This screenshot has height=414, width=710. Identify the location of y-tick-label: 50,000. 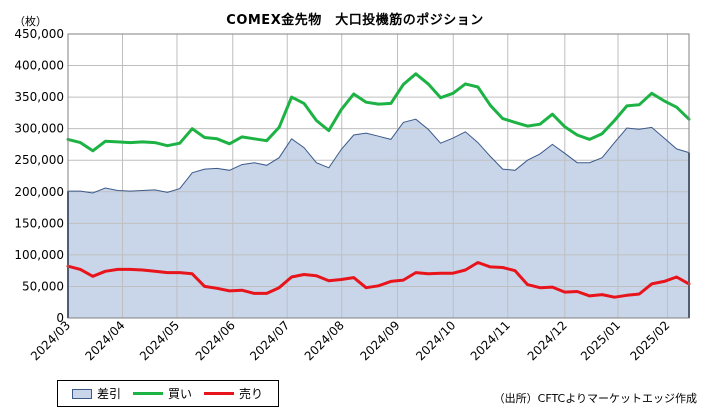
(43, 286).